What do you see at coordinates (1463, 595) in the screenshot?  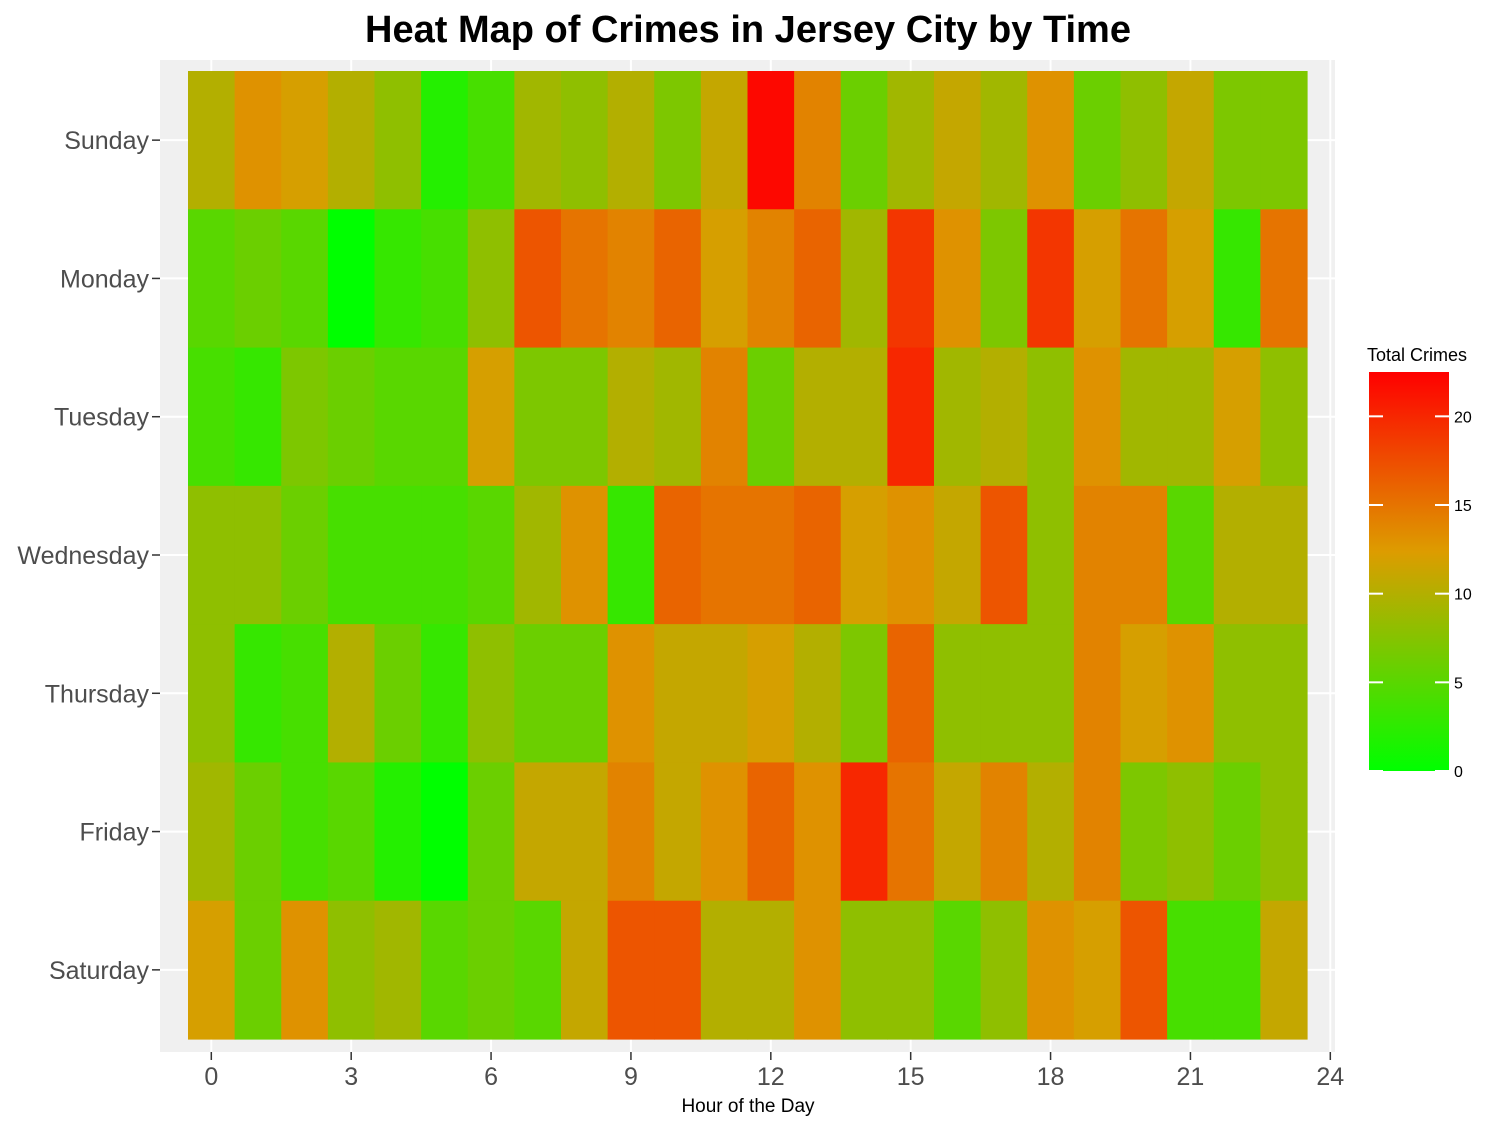 I see `legend-tick-label: 10` at bounding box center [1463, 595].